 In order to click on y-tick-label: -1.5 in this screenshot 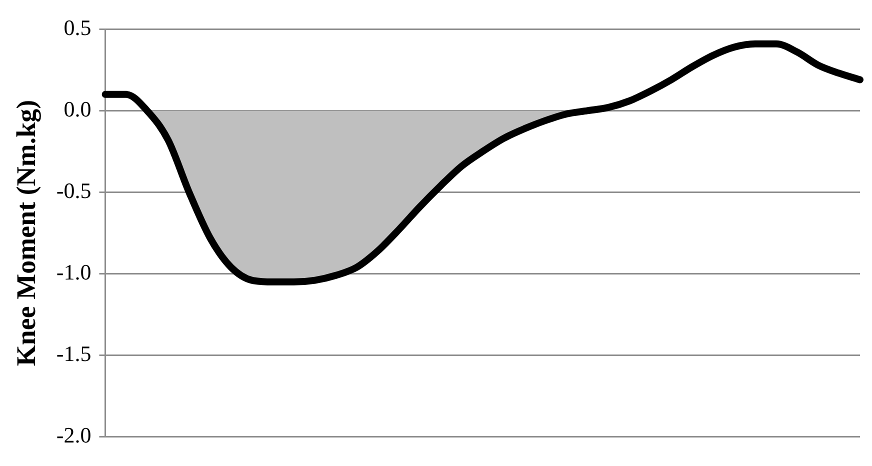, I will do `click(74, 353)`.